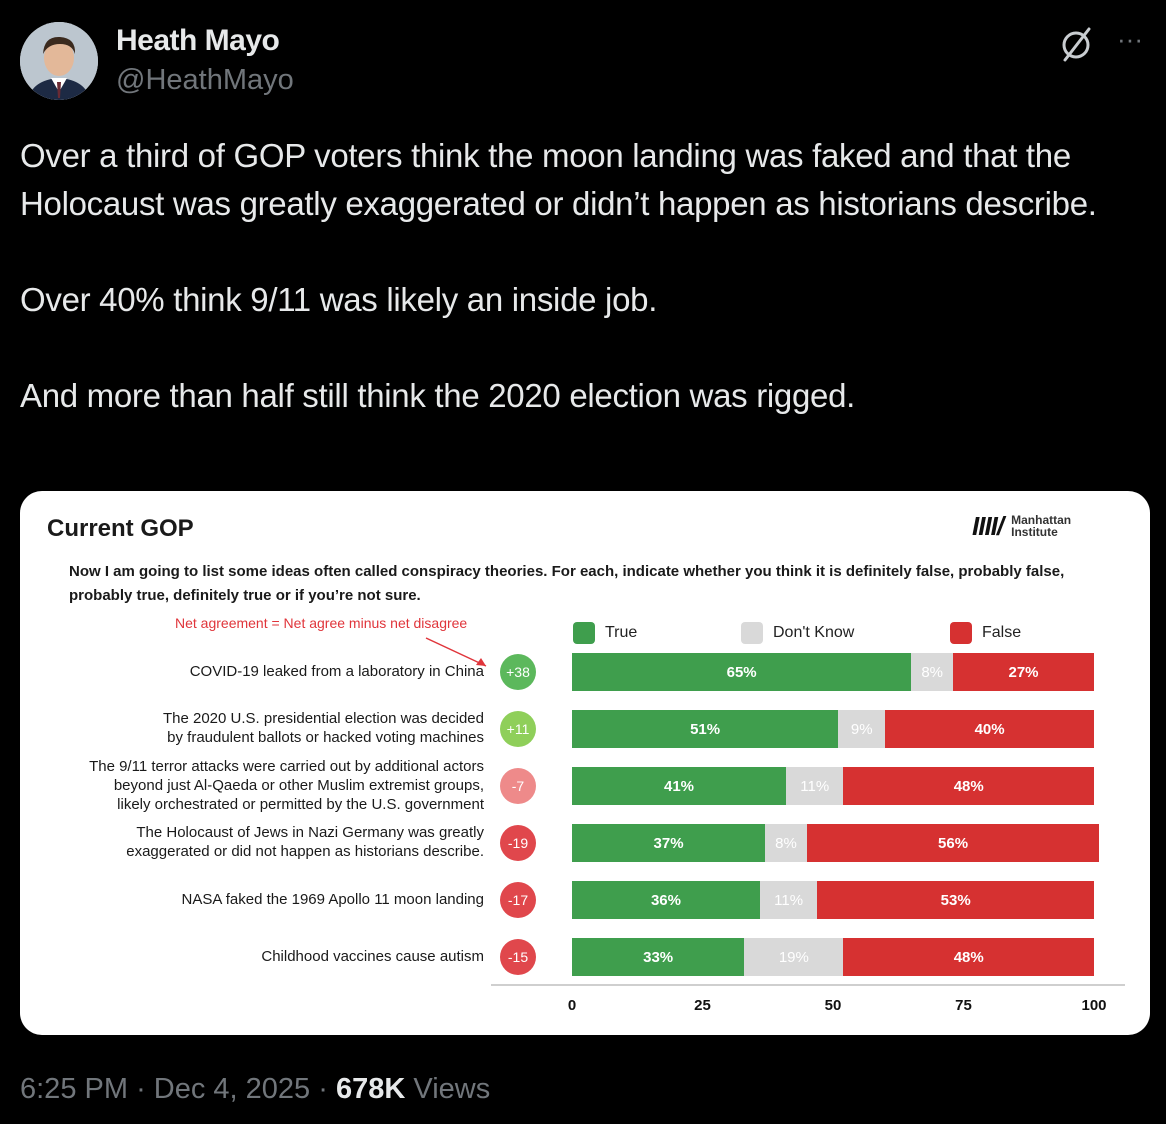 This screenshot has height=1124, width=1166. Describe the element at coordinates (862, 729) in the screenshot. I see `bar-don-t-know: 9%` at that location.